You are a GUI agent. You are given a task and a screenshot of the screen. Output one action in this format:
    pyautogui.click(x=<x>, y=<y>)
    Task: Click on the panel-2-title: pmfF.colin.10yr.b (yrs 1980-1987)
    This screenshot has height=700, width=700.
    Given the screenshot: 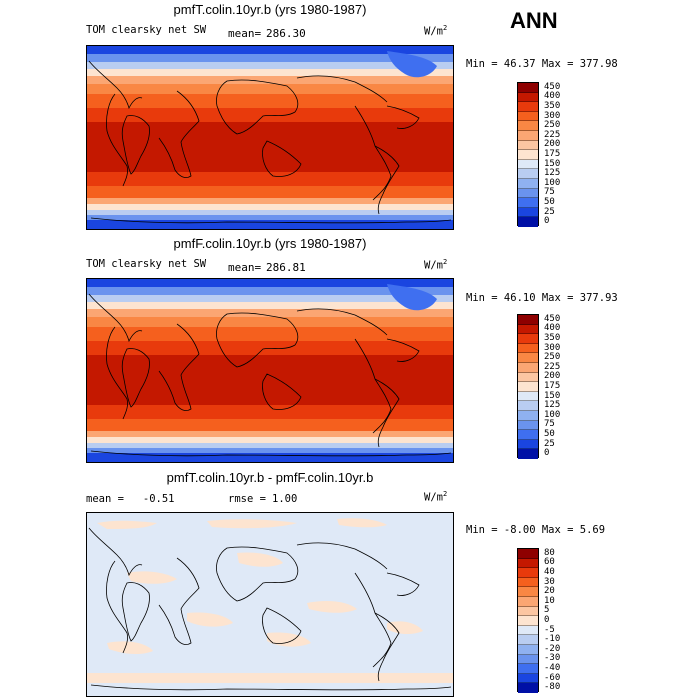 What is the action you would take?
    pyautogui.click(x=270, y=243)
    